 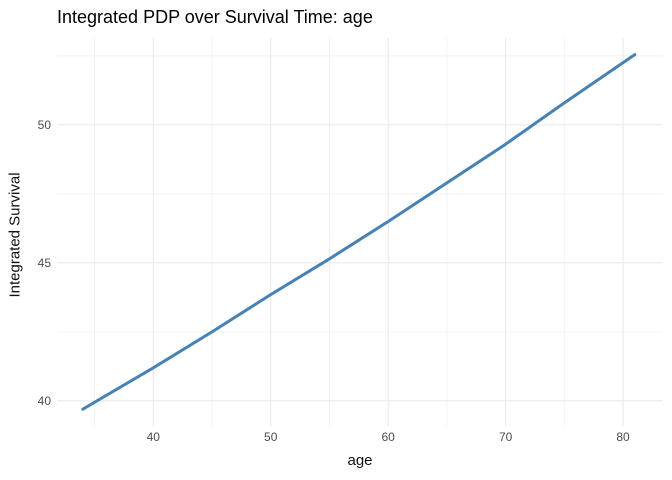 What do you see at coordinates (388, 437) in the screenshot?
I see `x-tick-label: 60` at bounding box center [388, 437].